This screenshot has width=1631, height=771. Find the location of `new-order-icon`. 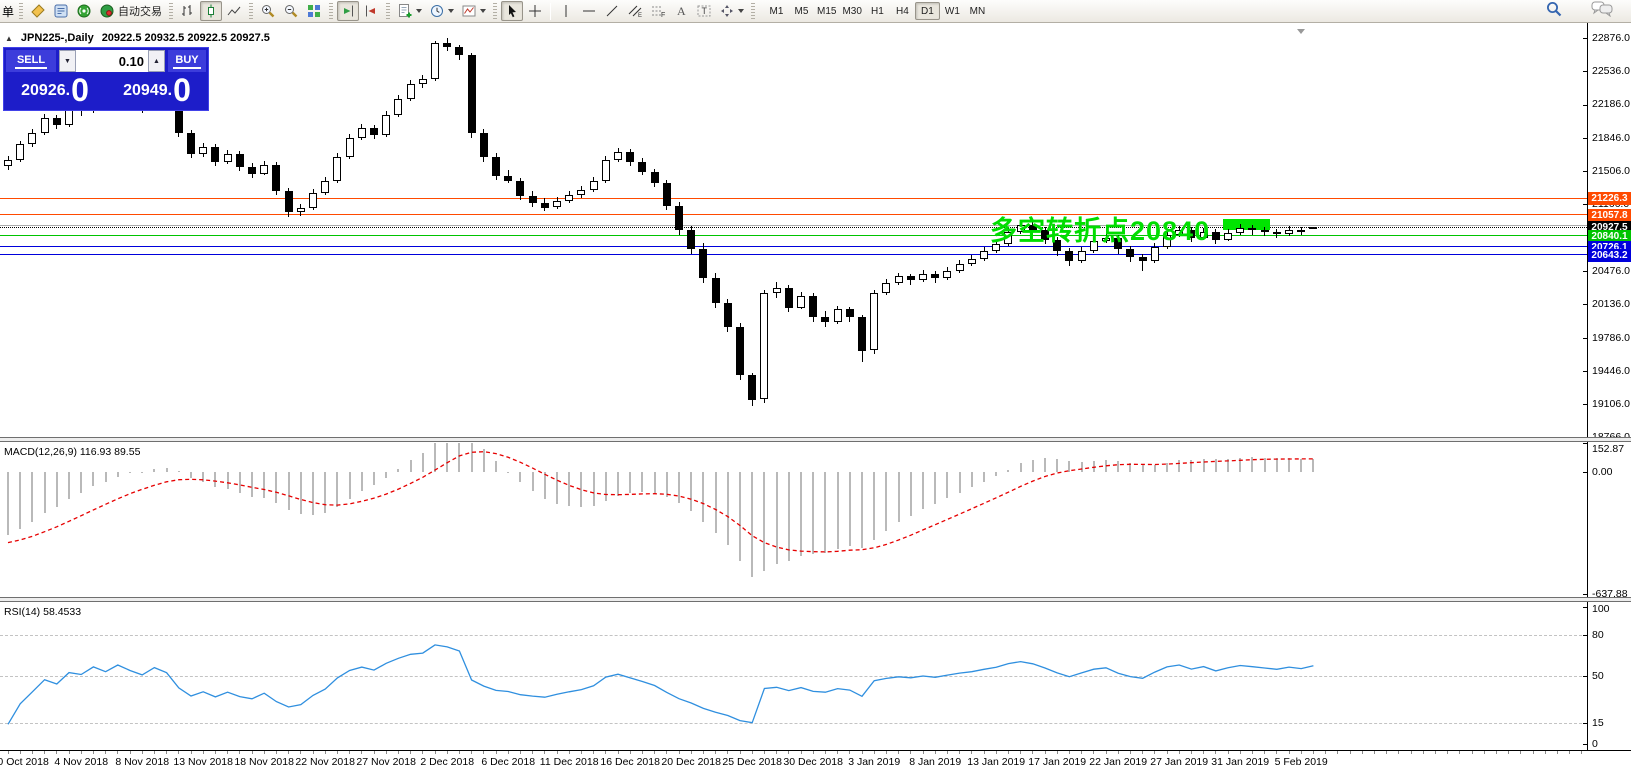

new-order-icon is located at coordinates (38, 11).